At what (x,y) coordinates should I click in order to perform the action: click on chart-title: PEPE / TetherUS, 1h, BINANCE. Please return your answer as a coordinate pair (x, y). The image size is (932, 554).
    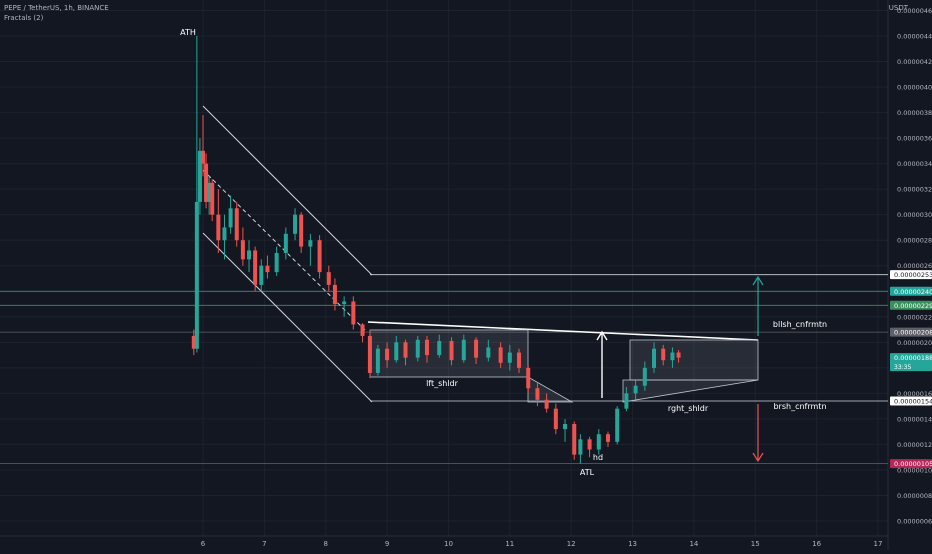
    Looking at the image, I should click on (56, 8).